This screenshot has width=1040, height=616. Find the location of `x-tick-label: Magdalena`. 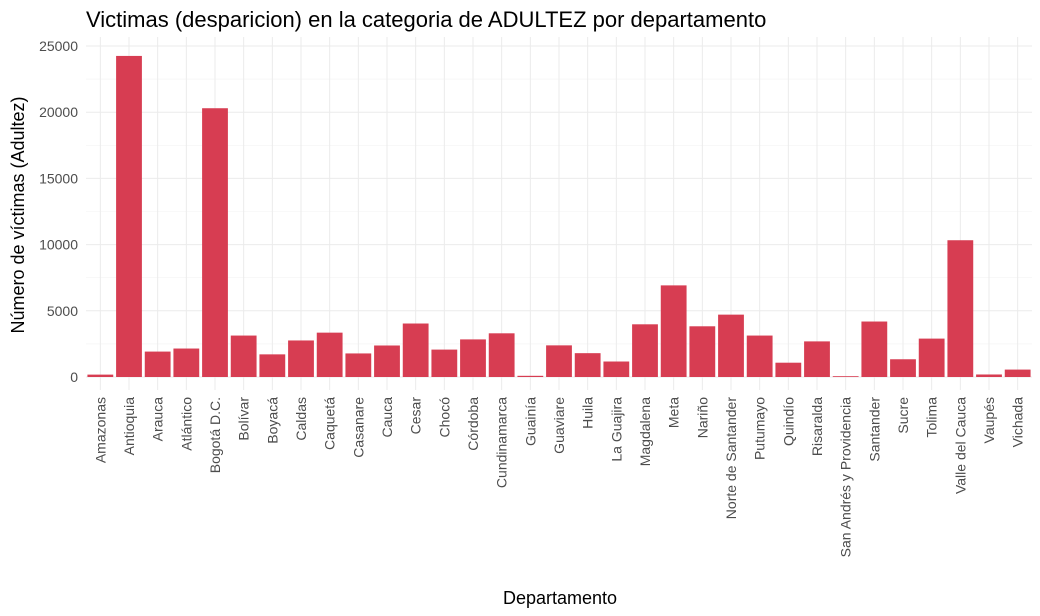

x-tick-label: Magdalena is located at coordinates (645, 431).